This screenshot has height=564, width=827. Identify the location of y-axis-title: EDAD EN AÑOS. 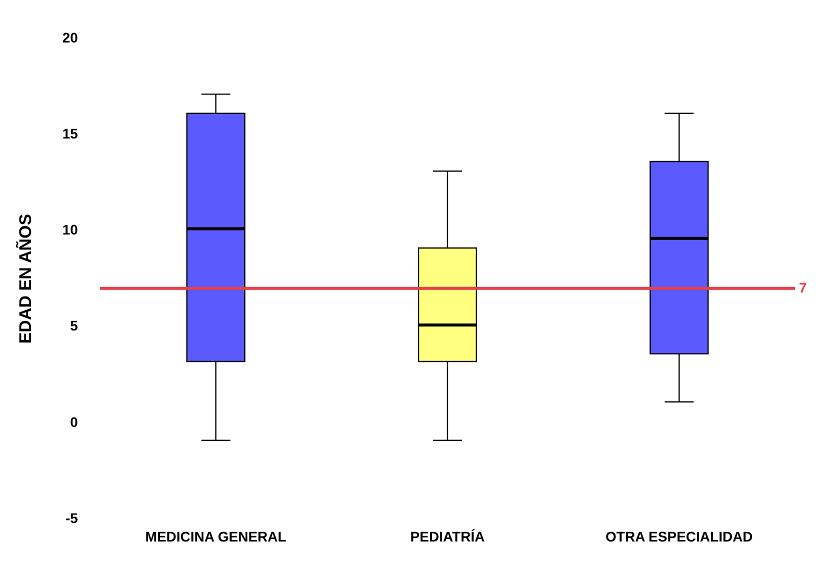
(24, 279).